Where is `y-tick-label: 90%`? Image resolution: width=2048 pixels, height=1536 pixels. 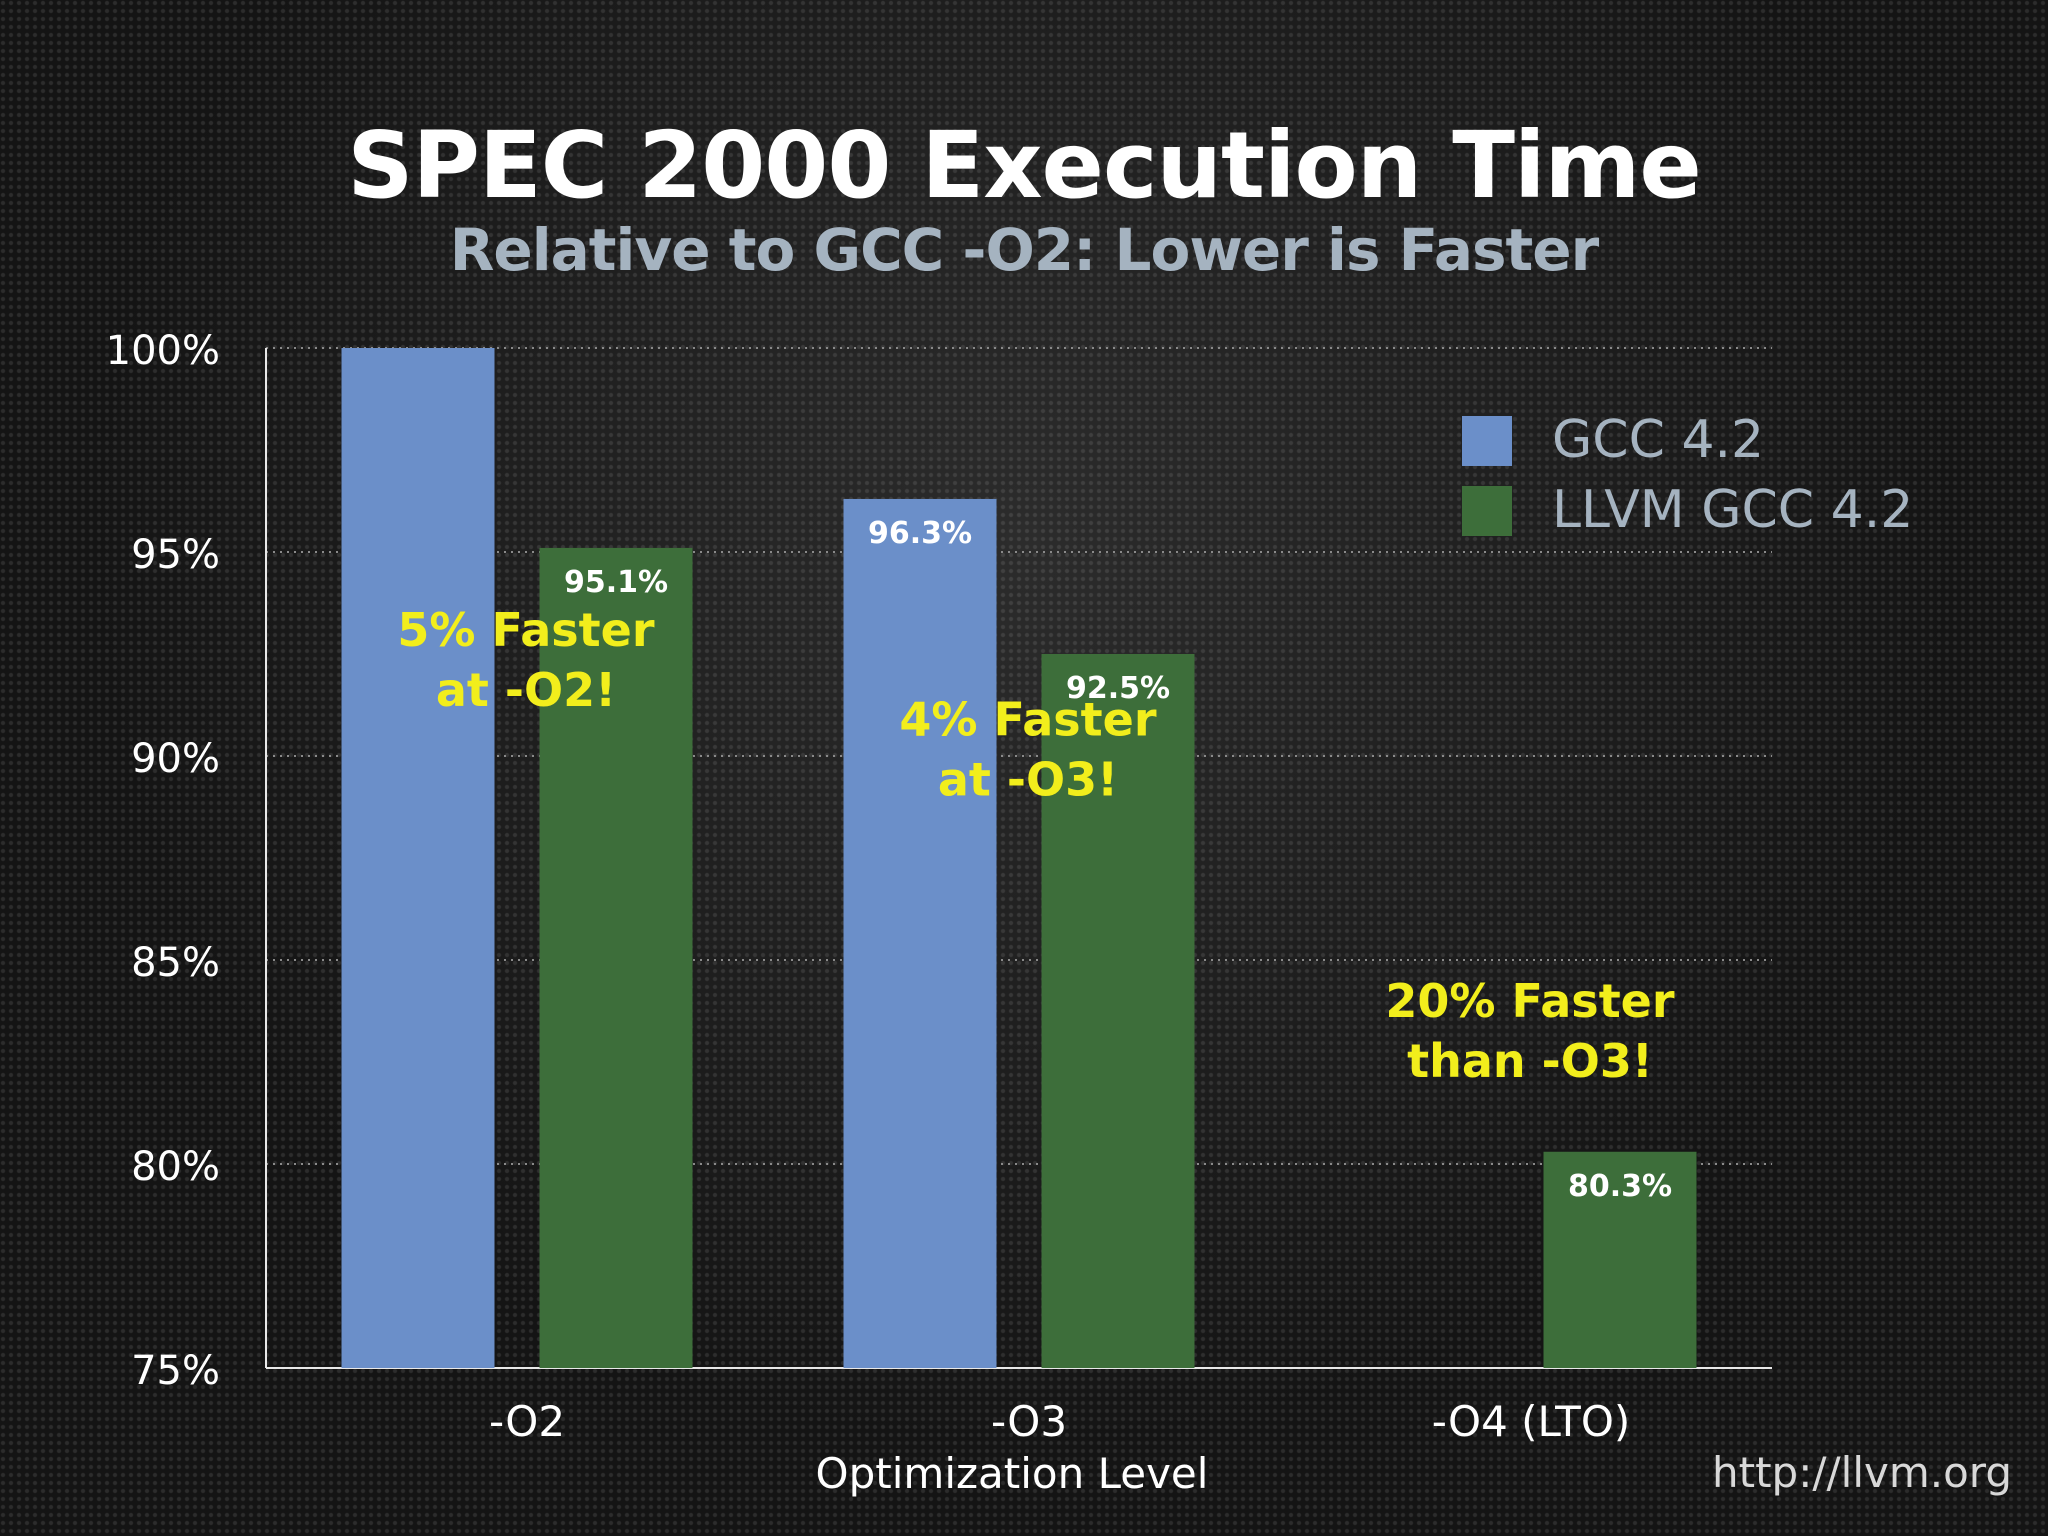
y-tick-label: 90% is located at coordinates (175, 759).